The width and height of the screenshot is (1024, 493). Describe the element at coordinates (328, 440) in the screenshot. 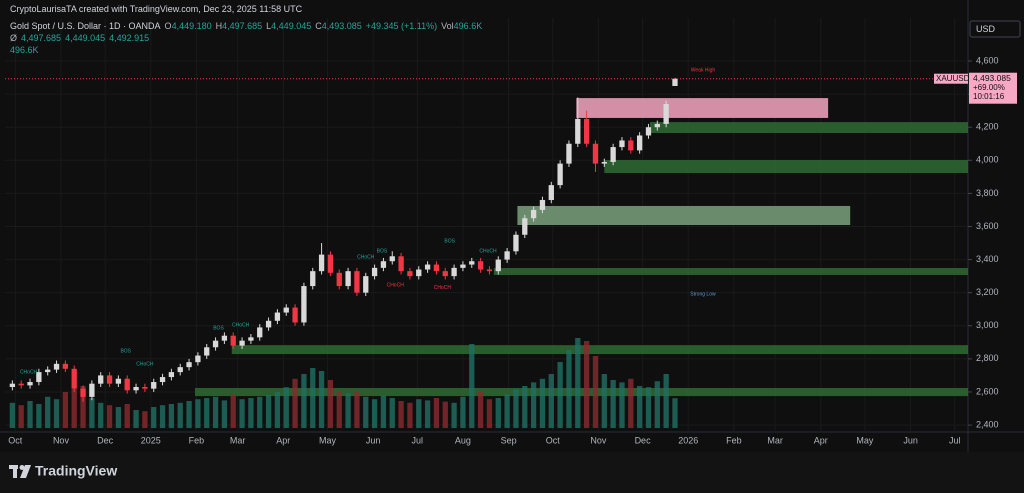

I see `x-tick-label: May` at that location.